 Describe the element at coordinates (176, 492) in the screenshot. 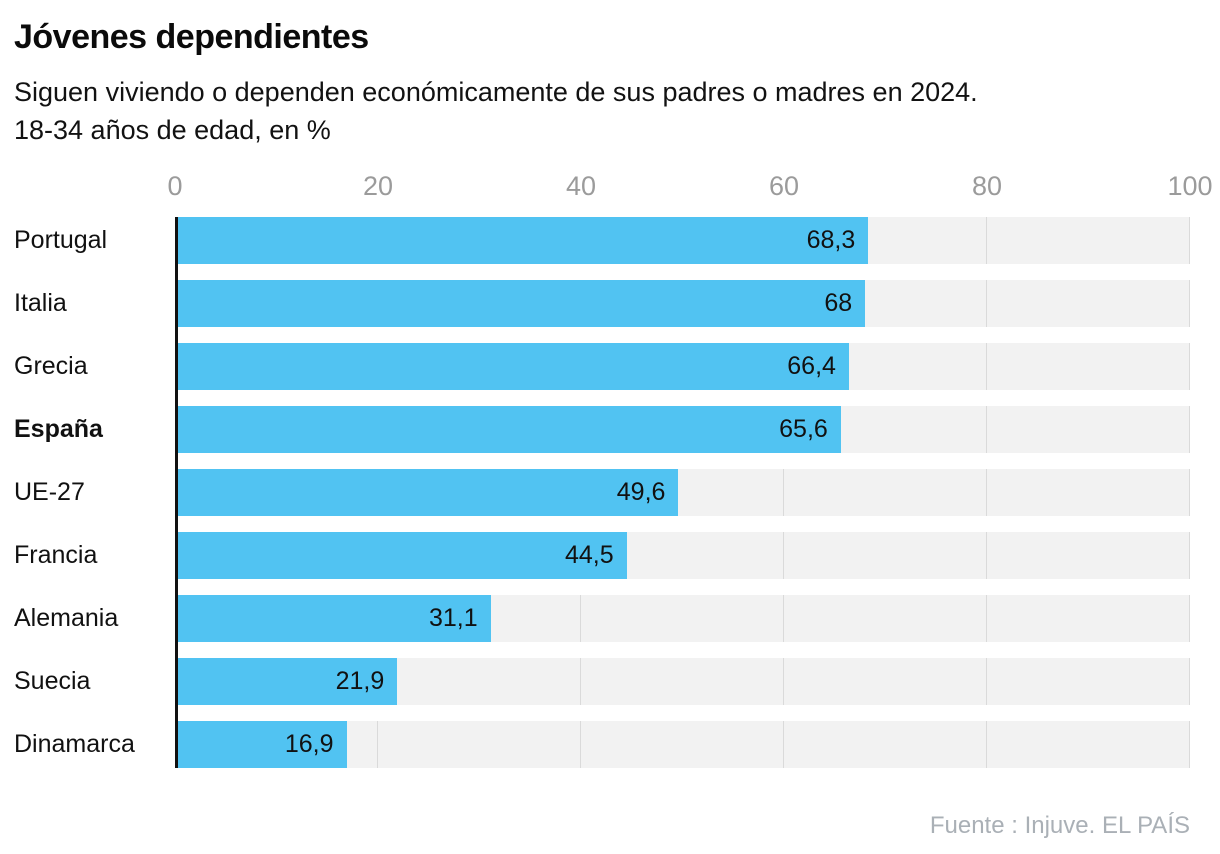

I see `y-axis-line` at that location.